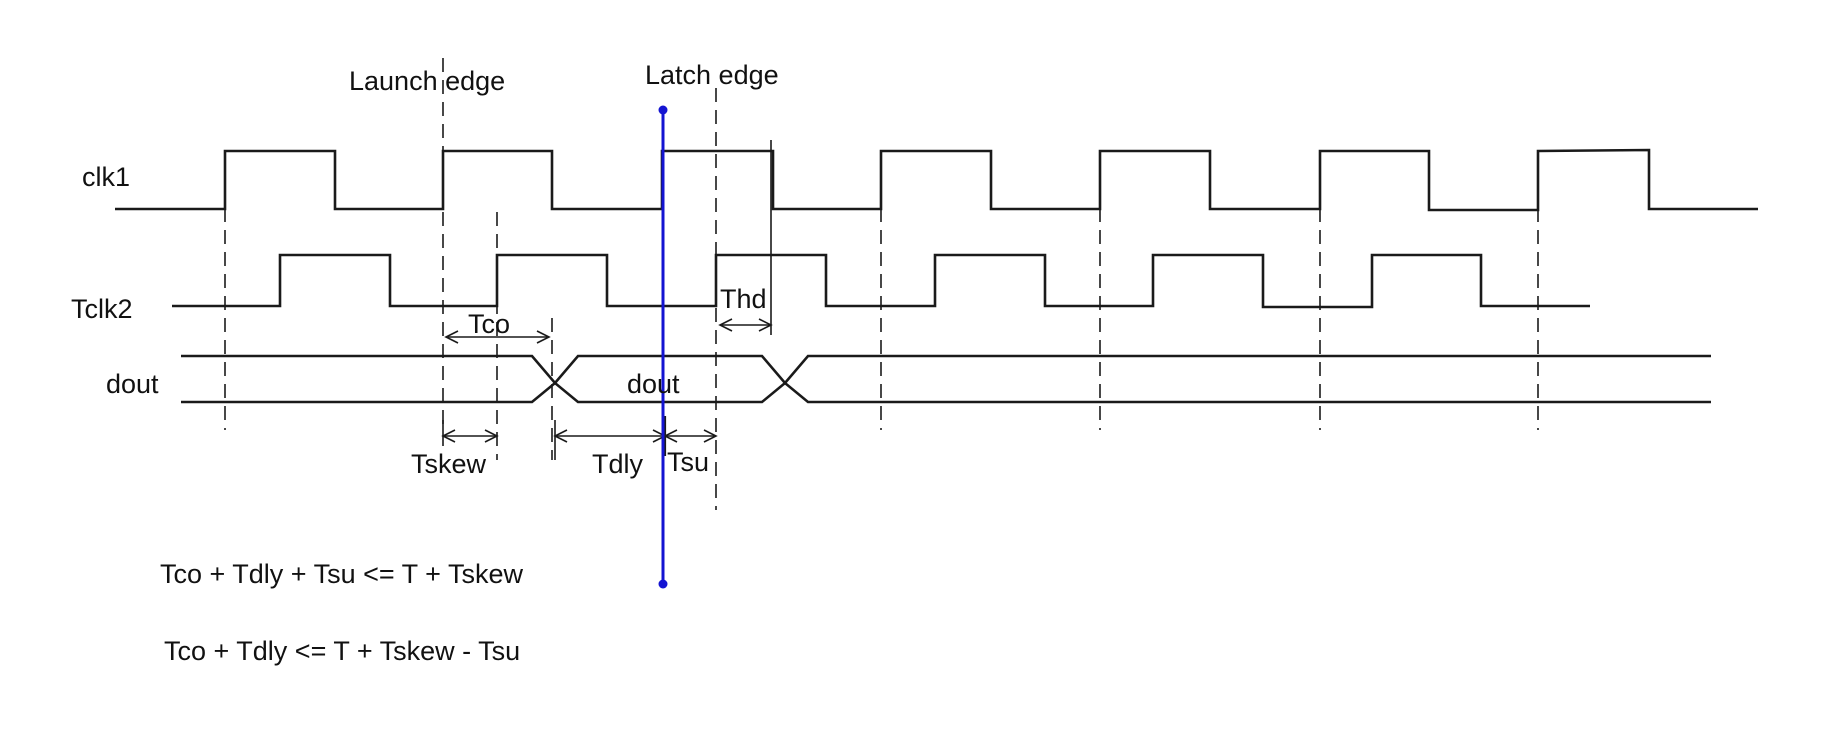  I want to click on tco-arrow, so click(497, 337).